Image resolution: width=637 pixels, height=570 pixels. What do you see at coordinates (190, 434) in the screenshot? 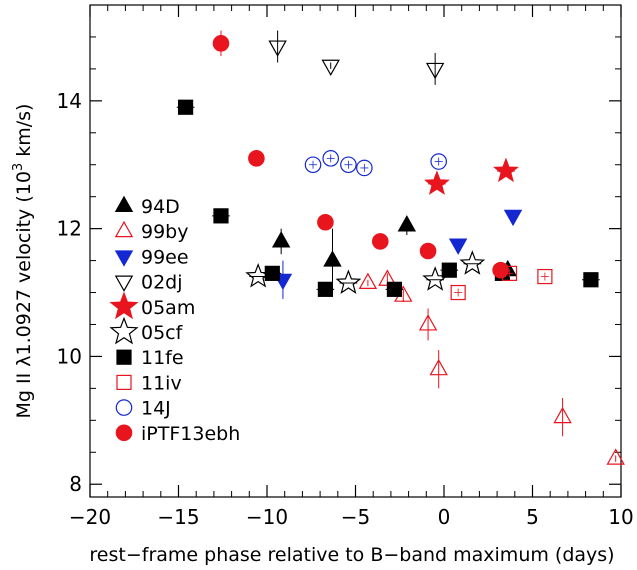
I see `legend-label: iPTF13ebh` at bounding box center [190, 434].